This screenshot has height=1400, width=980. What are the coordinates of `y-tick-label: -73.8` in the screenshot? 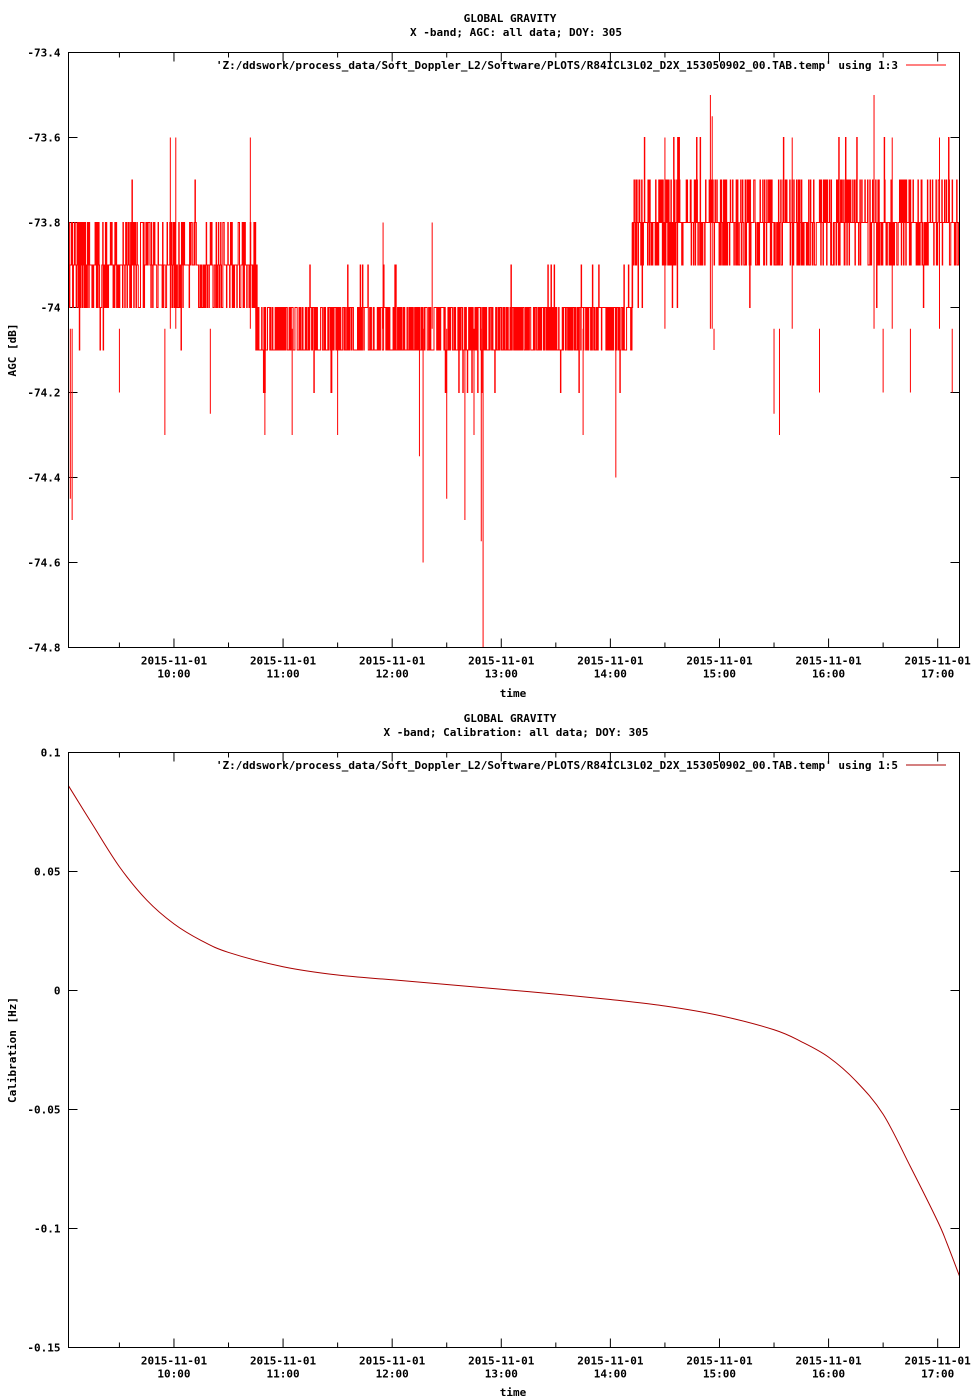 It's located at (43, 223).